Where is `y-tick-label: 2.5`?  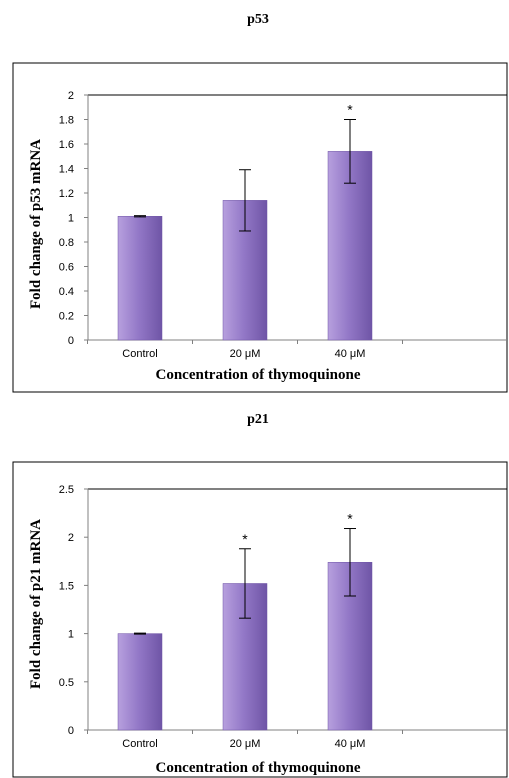
y-tick-label: 2.5 is located at coordinates (66, 490).